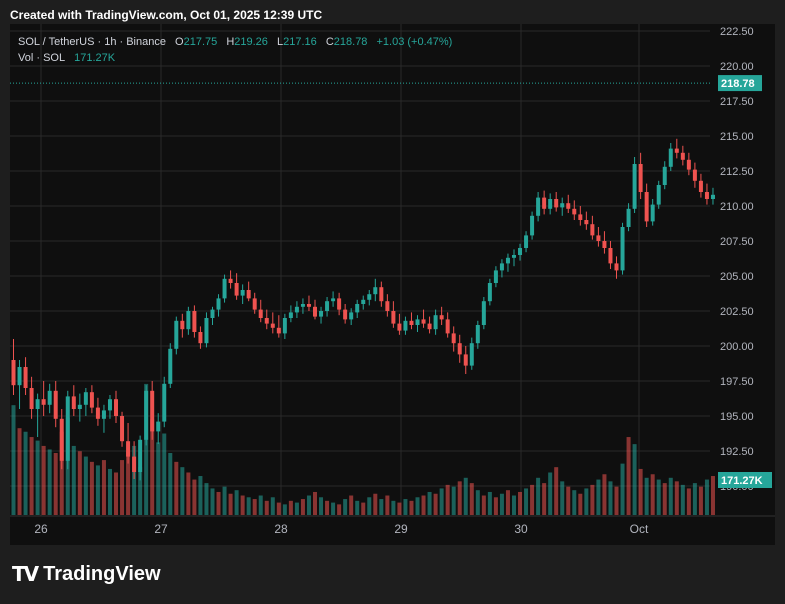 This screenshot has width=785, height=604. What do you see at coordinates (92, 42) in the screenshot?
I see `symbol-label: SOL / TetherUS · 1h · Binance` at bounding box center [92, 42].